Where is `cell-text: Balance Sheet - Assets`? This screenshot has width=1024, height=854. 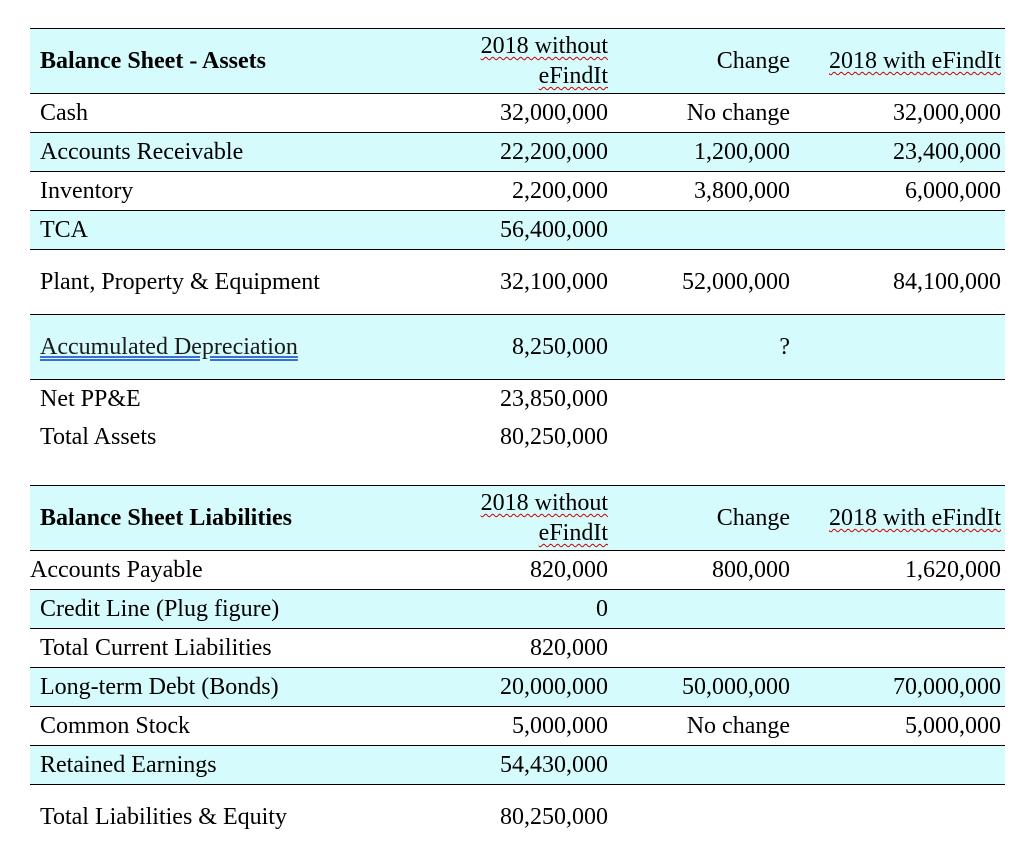
cell-text: Balance Sheet - Assets is located at coordinates (153, 61).